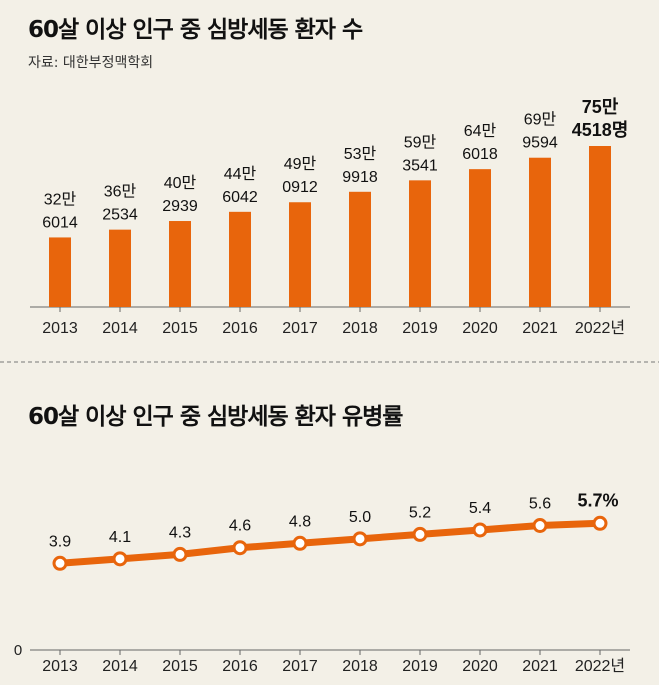 The height and width of the screenshot is (685, 659). Describe the element at coordinates (540, 328) in the screenshot. I see `bar-x-tick-label: 2021` at that location.